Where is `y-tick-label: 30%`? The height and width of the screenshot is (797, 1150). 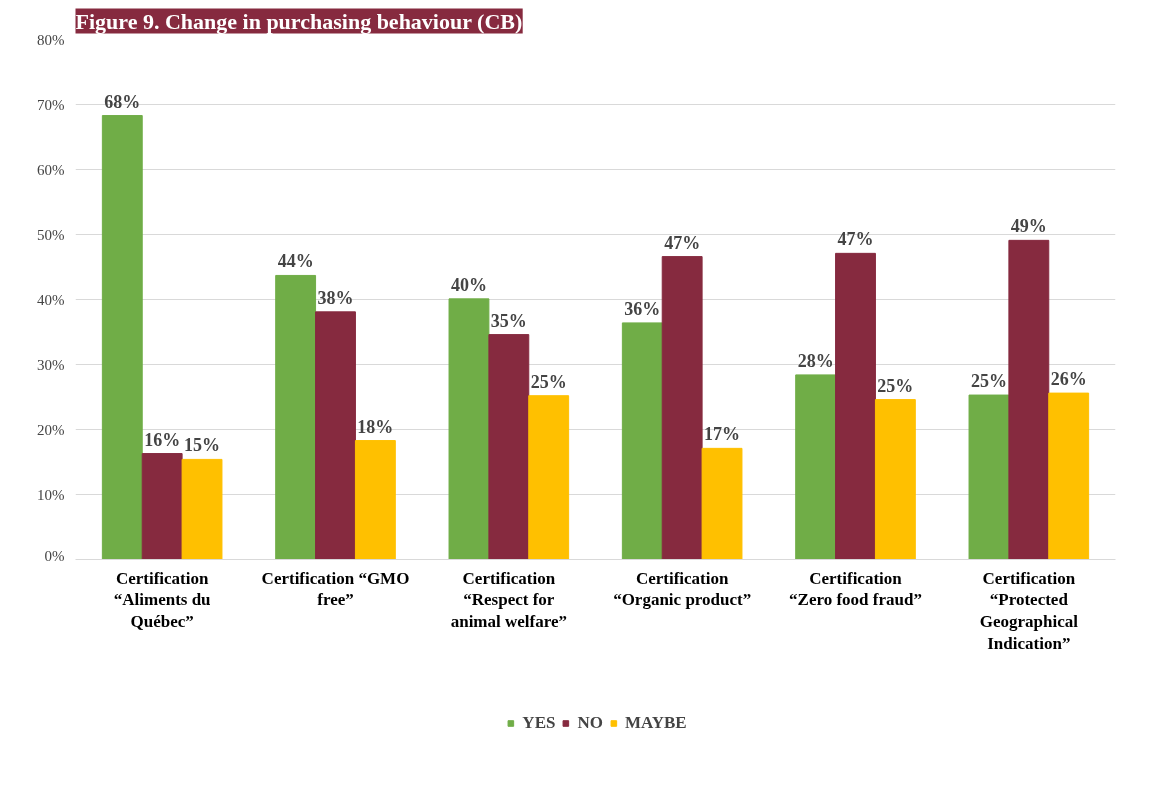
y-tick-label: 30% is located at coordinates (51, 364).